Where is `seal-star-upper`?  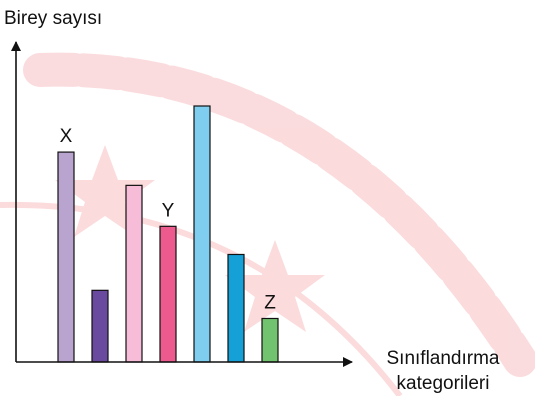
seal-star-upper is located at coordinates (105, 191).